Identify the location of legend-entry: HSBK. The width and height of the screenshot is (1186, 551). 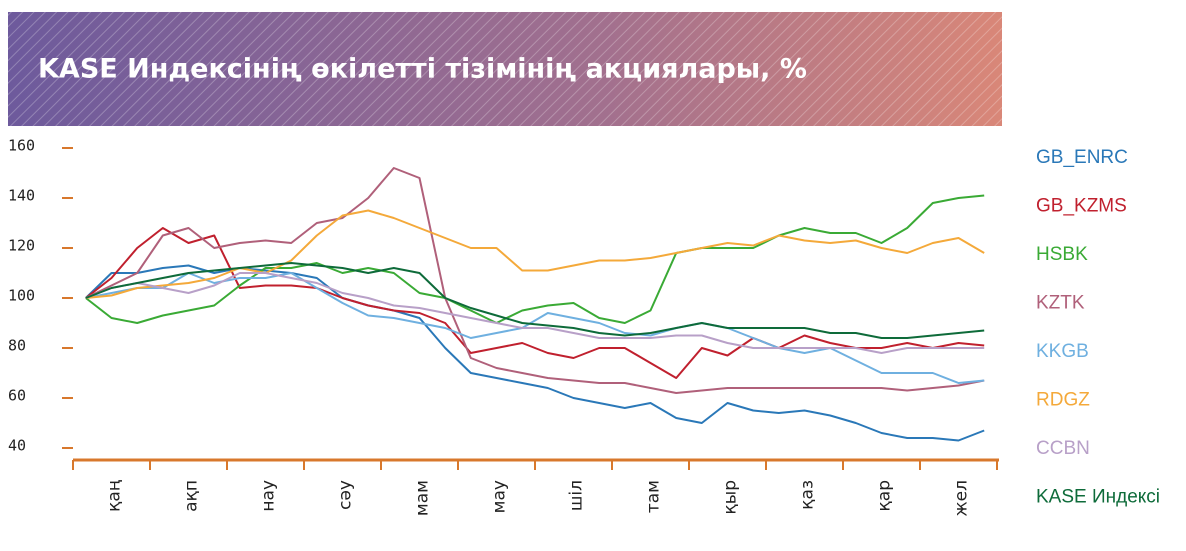
(1062, 254).